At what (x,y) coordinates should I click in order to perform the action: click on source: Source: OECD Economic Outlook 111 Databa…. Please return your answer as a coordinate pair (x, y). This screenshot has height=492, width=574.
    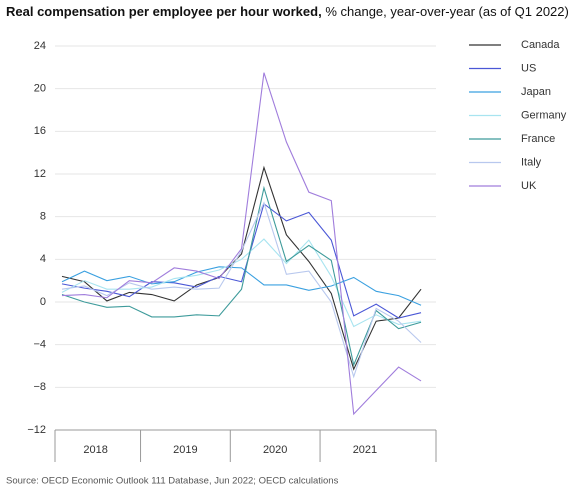
    Looking at the image, I should click on (172, 481).